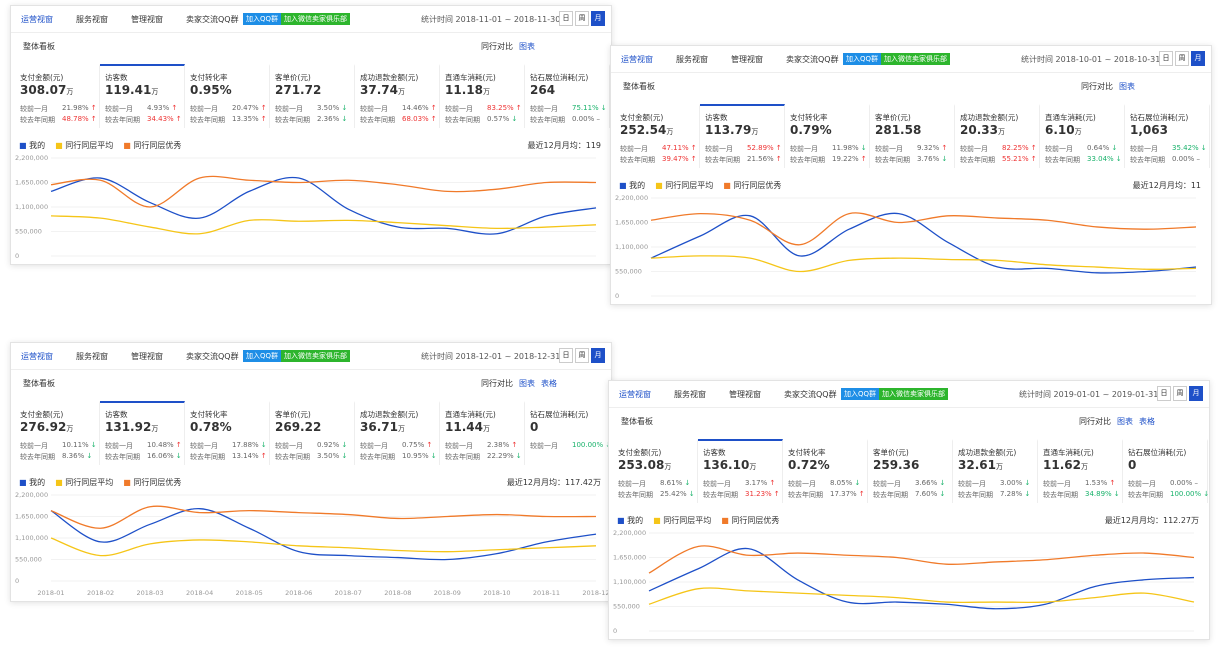  What do you see at coordinates (31, 495) in the screenshot?
I see `y-tick-label: 2,200,000` at bounding box center [31, 495].